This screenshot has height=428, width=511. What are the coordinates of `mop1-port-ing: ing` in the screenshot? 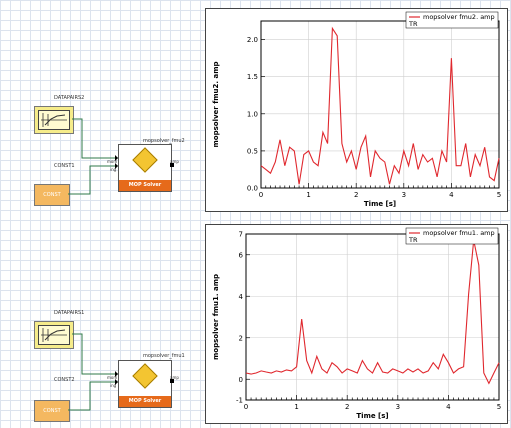 It's located at (113, 385).